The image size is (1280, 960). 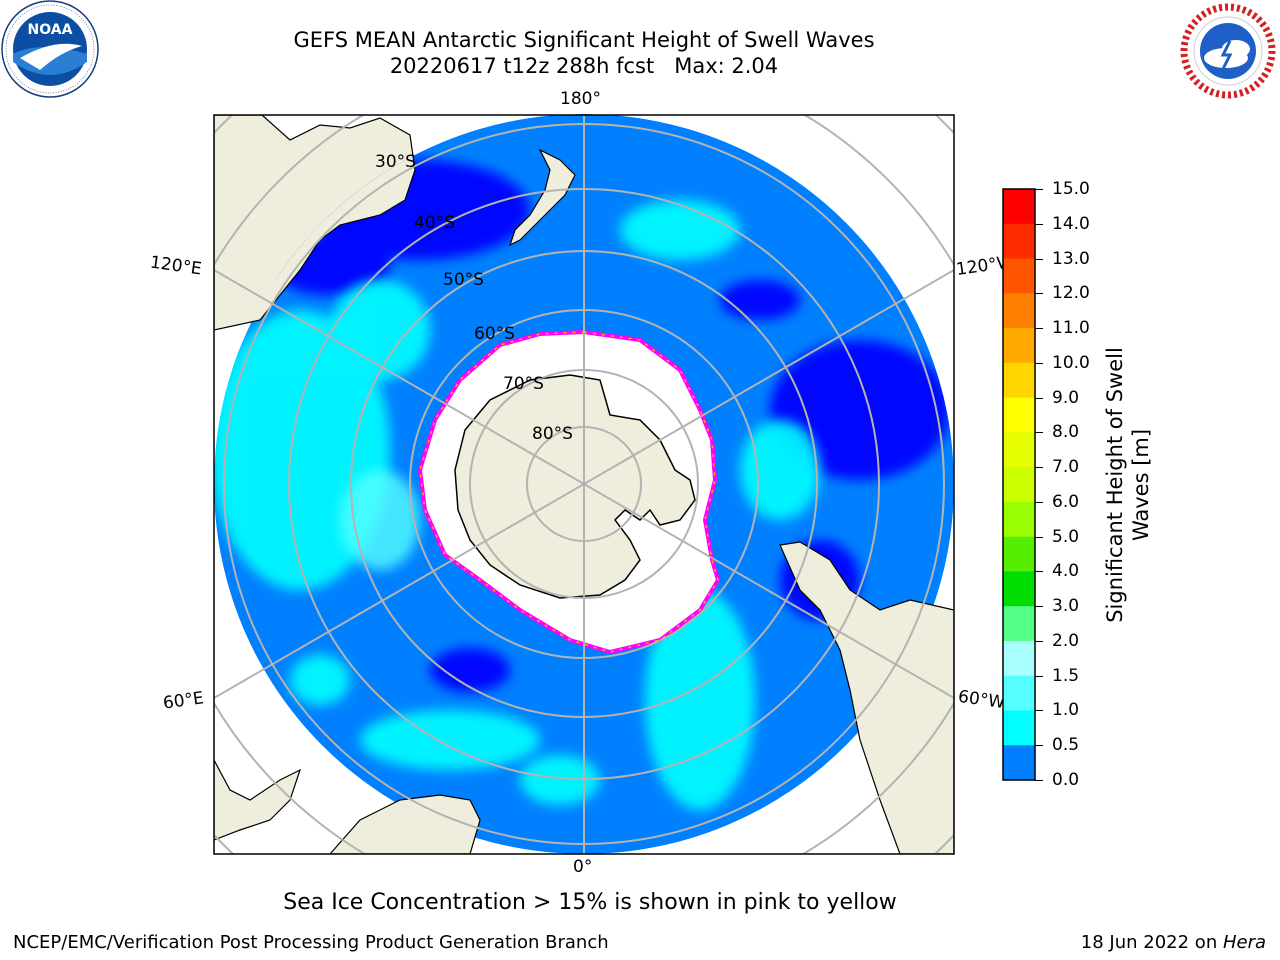 What do you see at coordinates (1066, 606) in the screenshot?
I see `colorbar-tick-label: 3.0` at bounding box center [1066, 606].